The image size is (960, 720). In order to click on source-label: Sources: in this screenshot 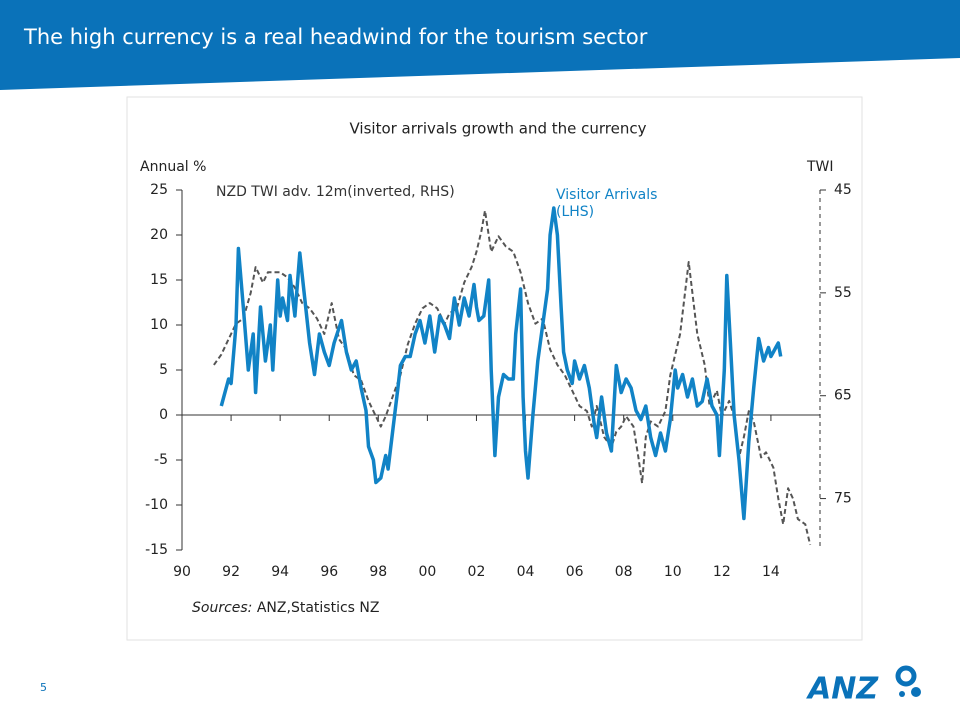, I will do `click(222, 608)`.